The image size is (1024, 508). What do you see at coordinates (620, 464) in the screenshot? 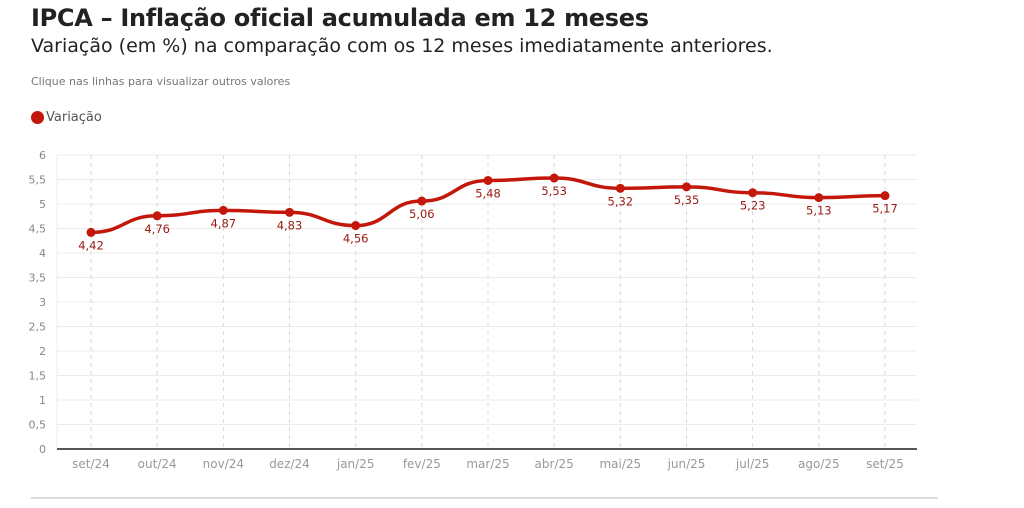
I see `x-tick-label: mai/25` at bounding box center [620, 464].